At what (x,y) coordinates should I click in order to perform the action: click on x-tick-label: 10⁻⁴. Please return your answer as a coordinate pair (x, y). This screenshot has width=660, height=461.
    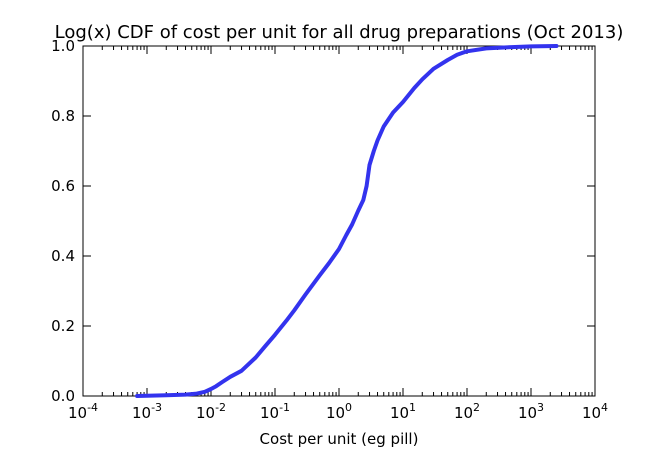
    Looking at the image, I should click on (83, 411).